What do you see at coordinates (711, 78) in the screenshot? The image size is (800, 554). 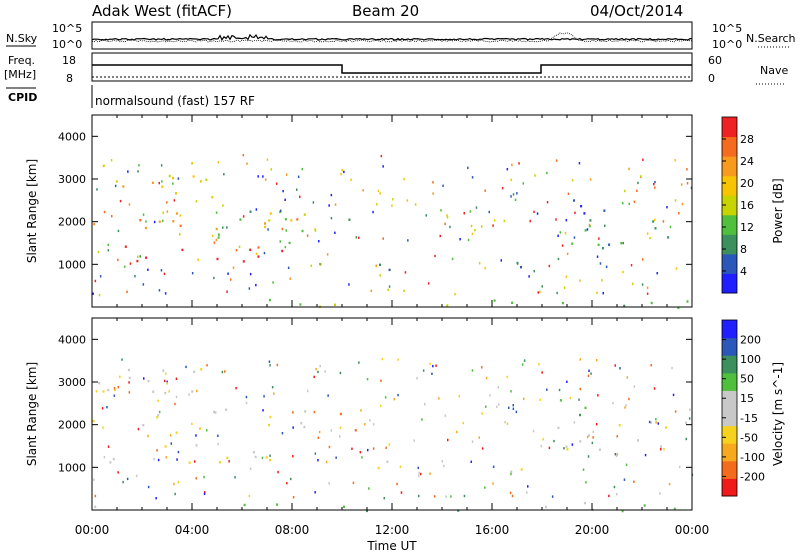 I see `nave-tick-bottom: 0` at bounding box center [711, 78].